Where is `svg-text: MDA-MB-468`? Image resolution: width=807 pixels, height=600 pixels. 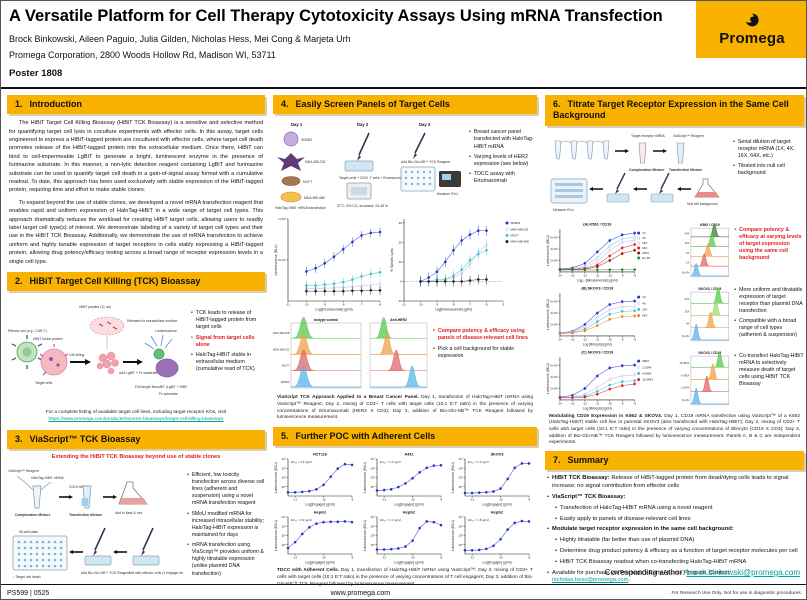 svg-text: MDA-MB-468 is located at coordinates (520, 242).